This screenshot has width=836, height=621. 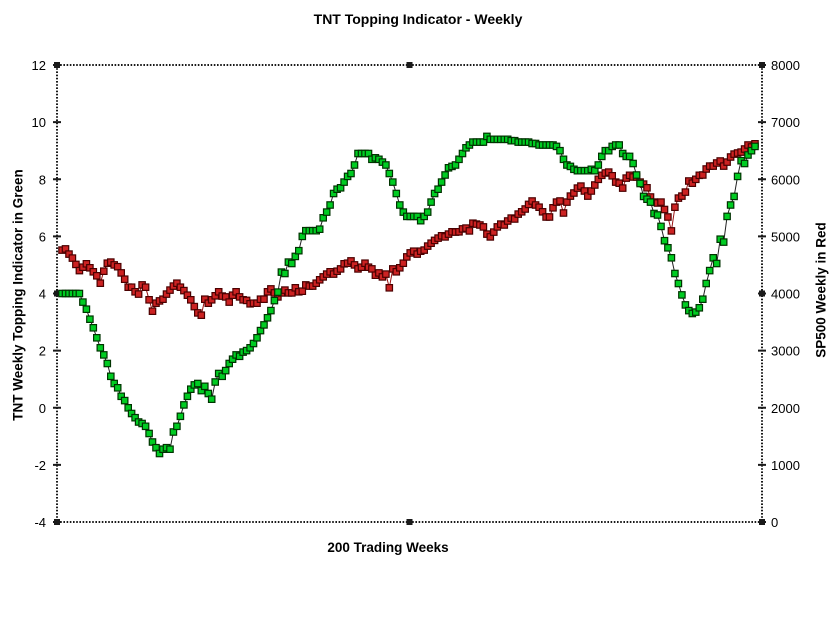 What do you see at coordinates (418, 19) in the screenshot?
I see `chart-title: TNT Topping Indicator - Weekly` at bounding box center [418, 19].